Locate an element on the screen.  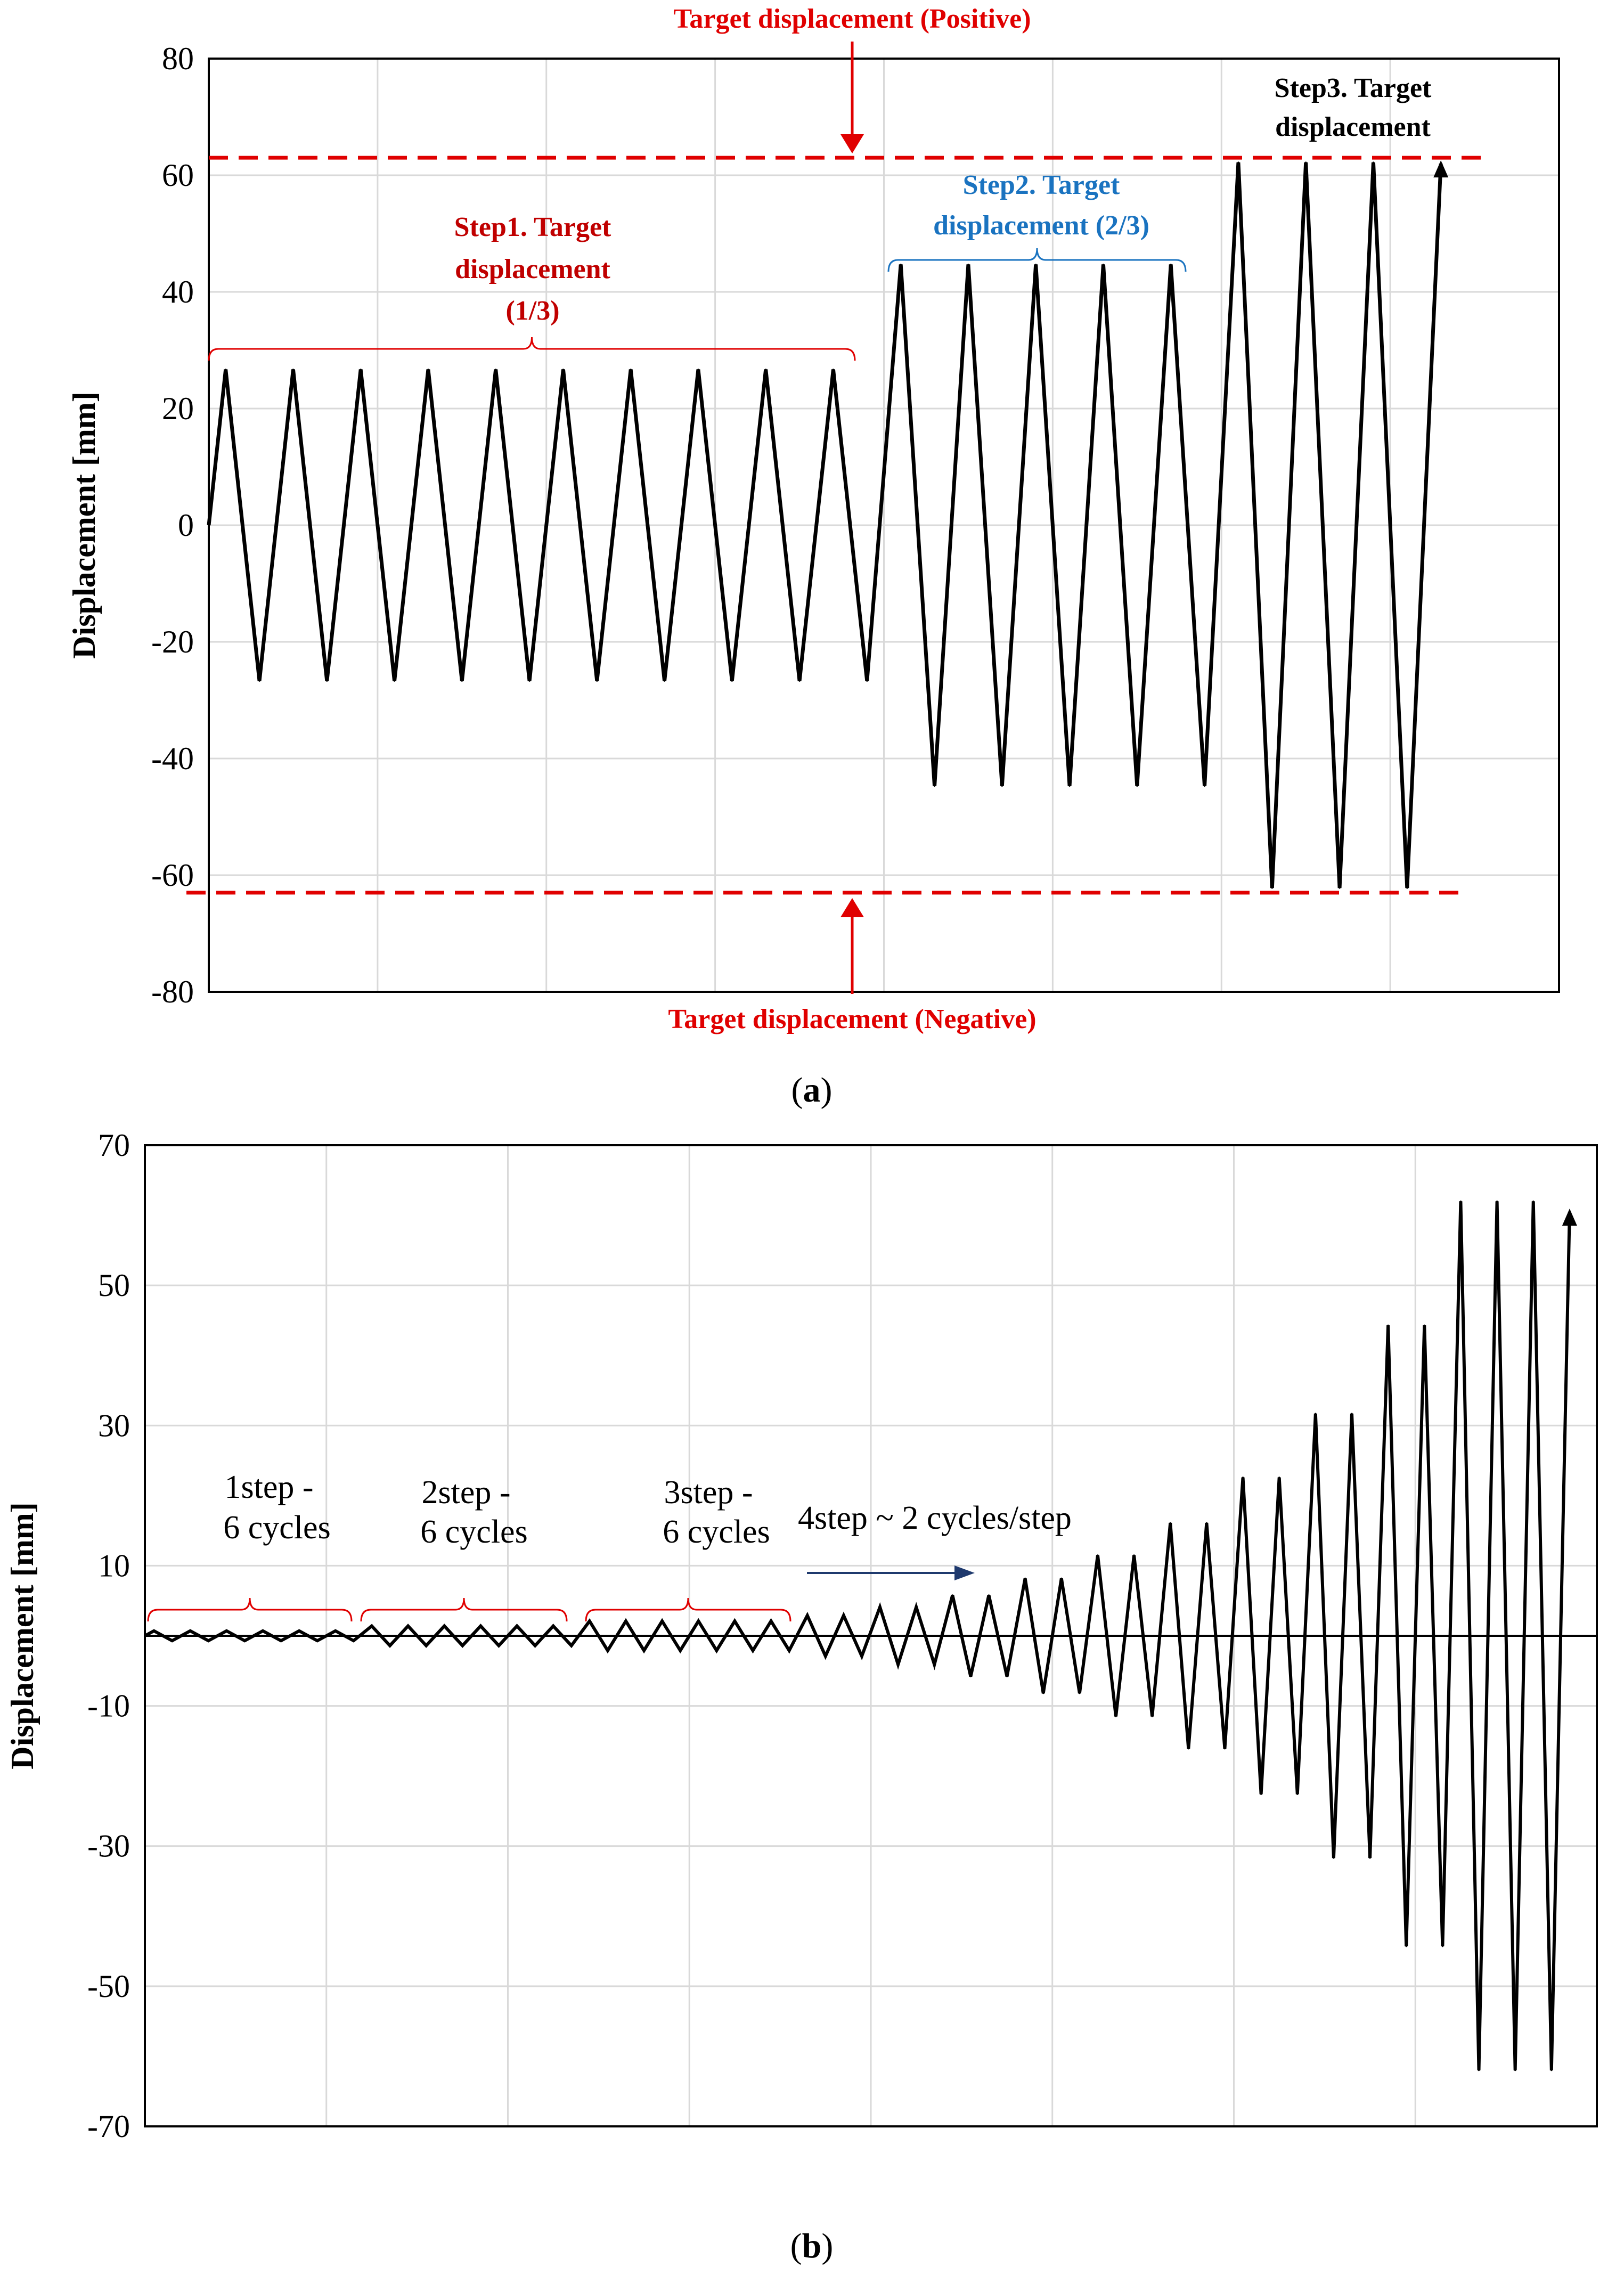
b-y-tick-6: 50 is located at coordinates (114, 1285).